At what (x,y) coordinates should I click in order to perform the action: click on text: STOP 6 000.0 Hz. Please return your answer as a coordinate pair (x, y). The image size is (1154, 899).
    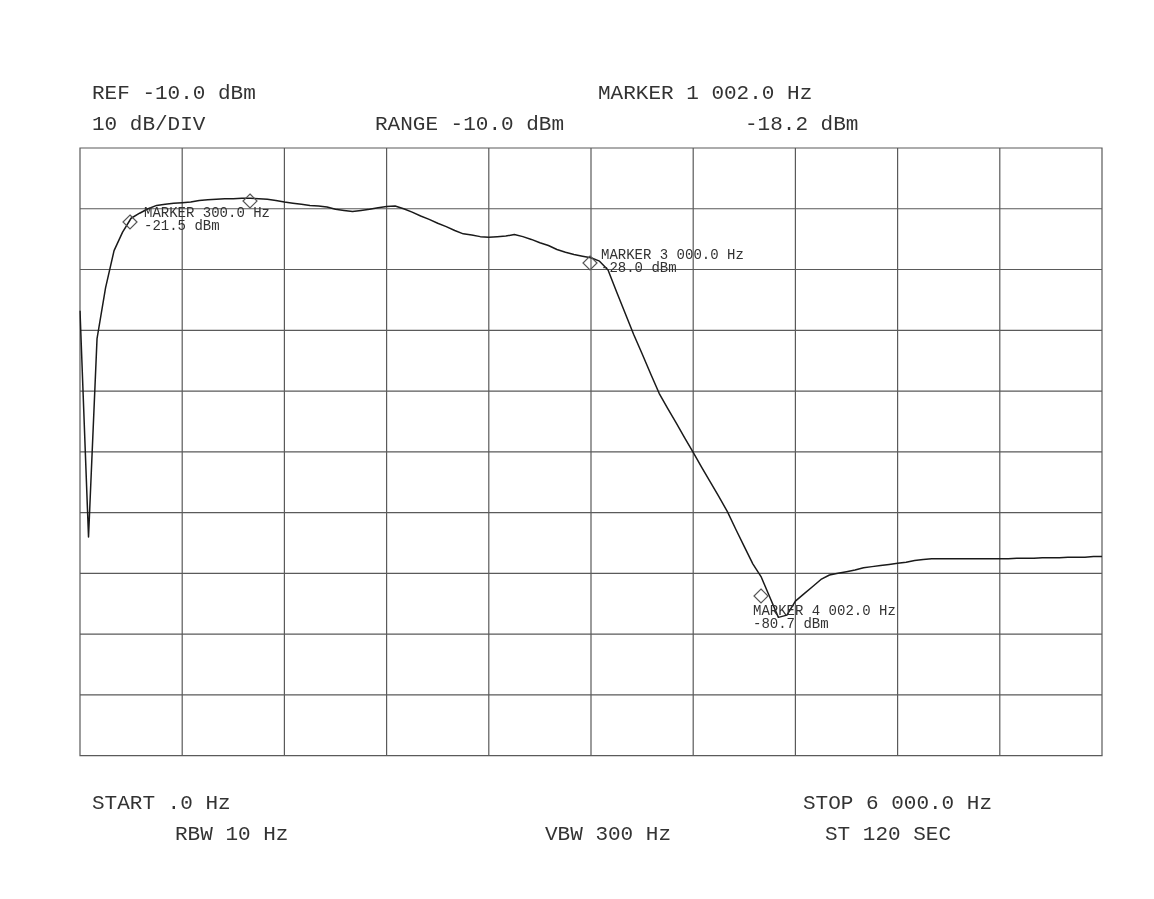
    Looking at the image, I should click on (898, 803).